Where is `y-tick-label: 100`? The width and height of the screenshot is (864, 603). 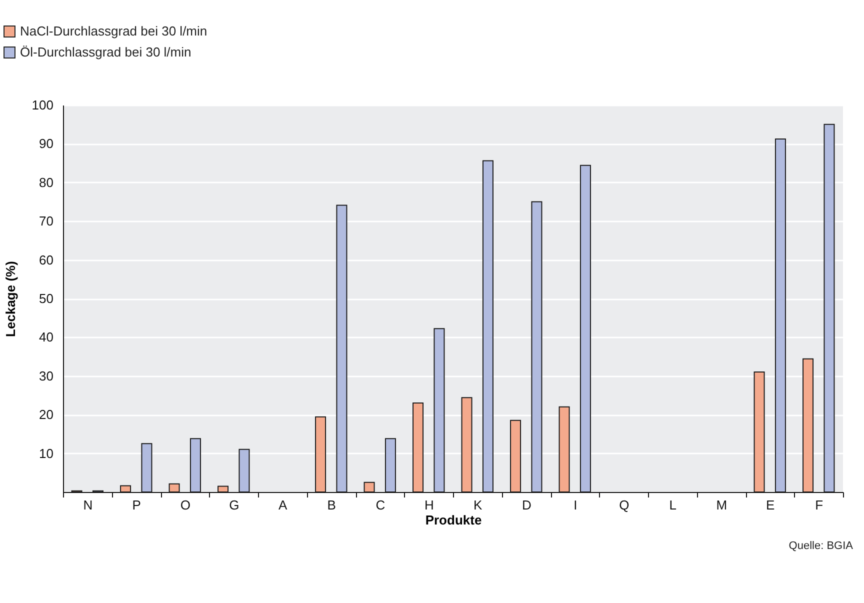 y-tick-label: 100 is located at coordinates (43, 105).